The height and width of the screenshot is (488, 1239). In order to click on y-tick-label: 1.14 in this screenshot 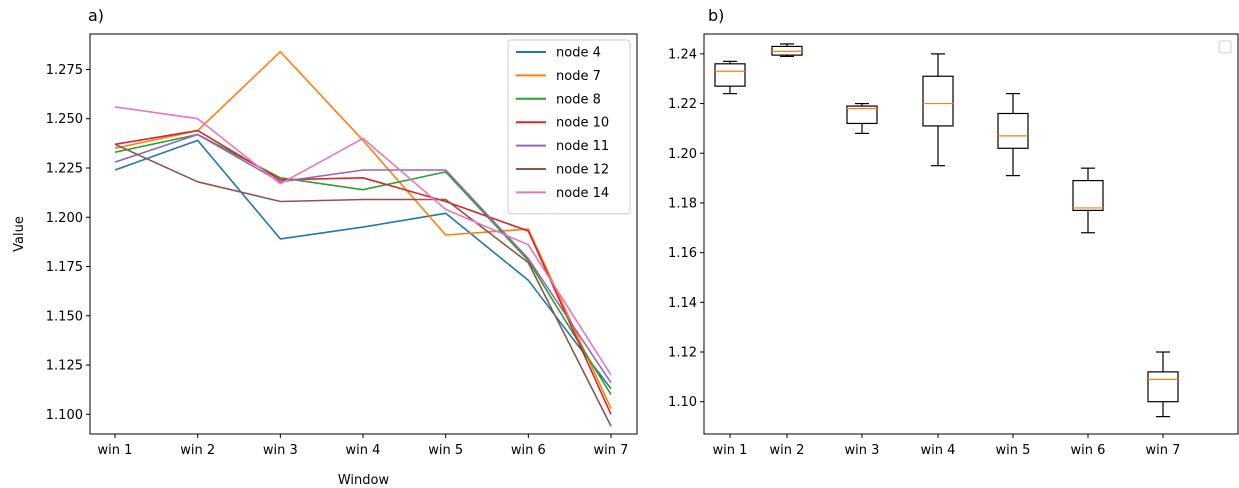, I will do `click(682, 303)`.